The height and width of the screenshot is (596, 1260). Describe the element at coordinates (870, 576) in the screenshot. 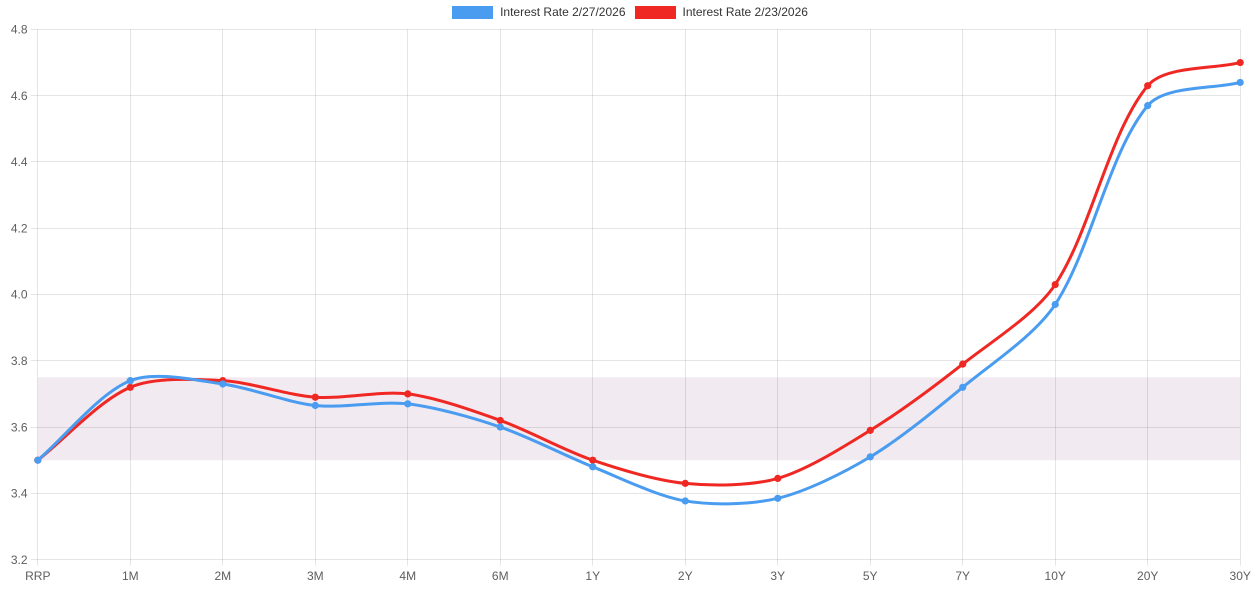

I see `svg-text: 5Y` at that location.